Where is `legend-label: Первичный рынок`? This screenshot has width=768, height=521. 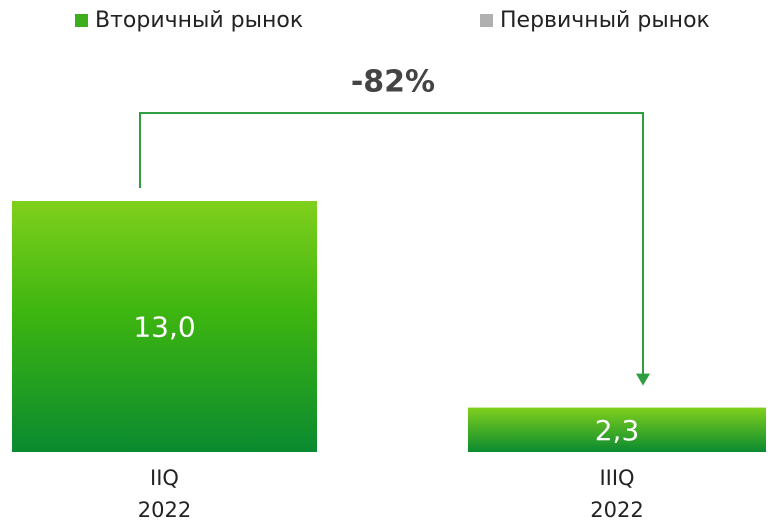 legend-label: Первичный рынок is located at coordinates (605, 20).